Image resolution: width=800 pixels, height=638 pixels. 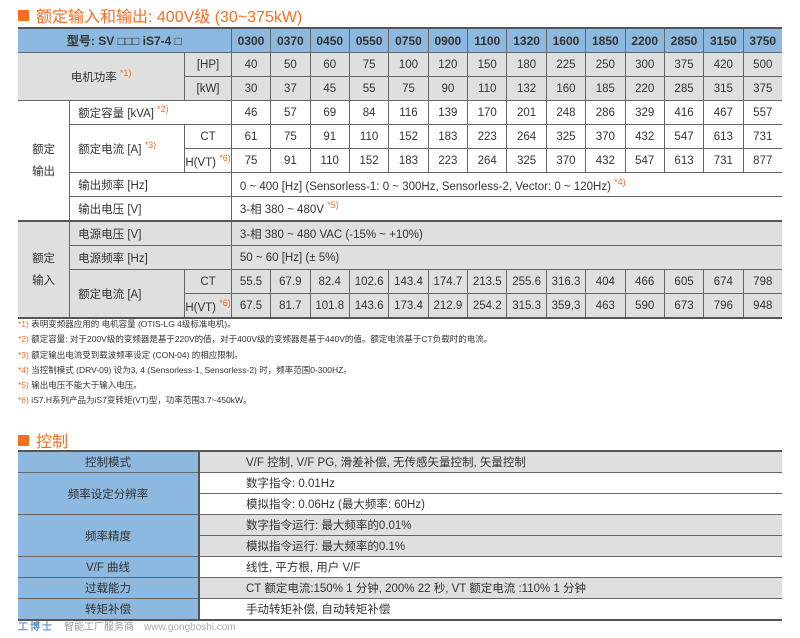 What do you see at coordinates (23, 369) in the screenshot?
I see `footnote-mark: *4)` at bounding box center [23, 369].